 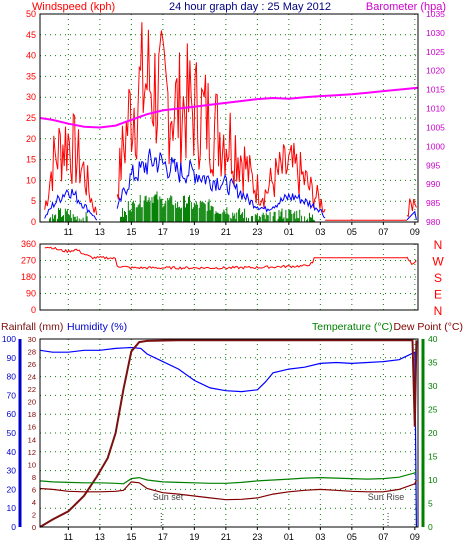 I want to click on windspeed-tick-label: 25, so click(x=31, y=118).